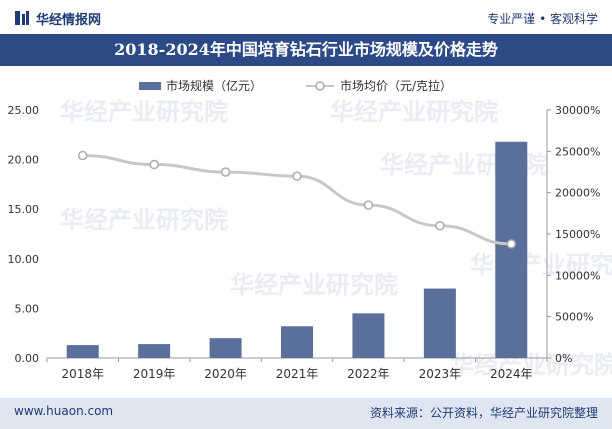 The image size is (612, 429). I want to click on brand: 华经情报网, so click(57, 18).